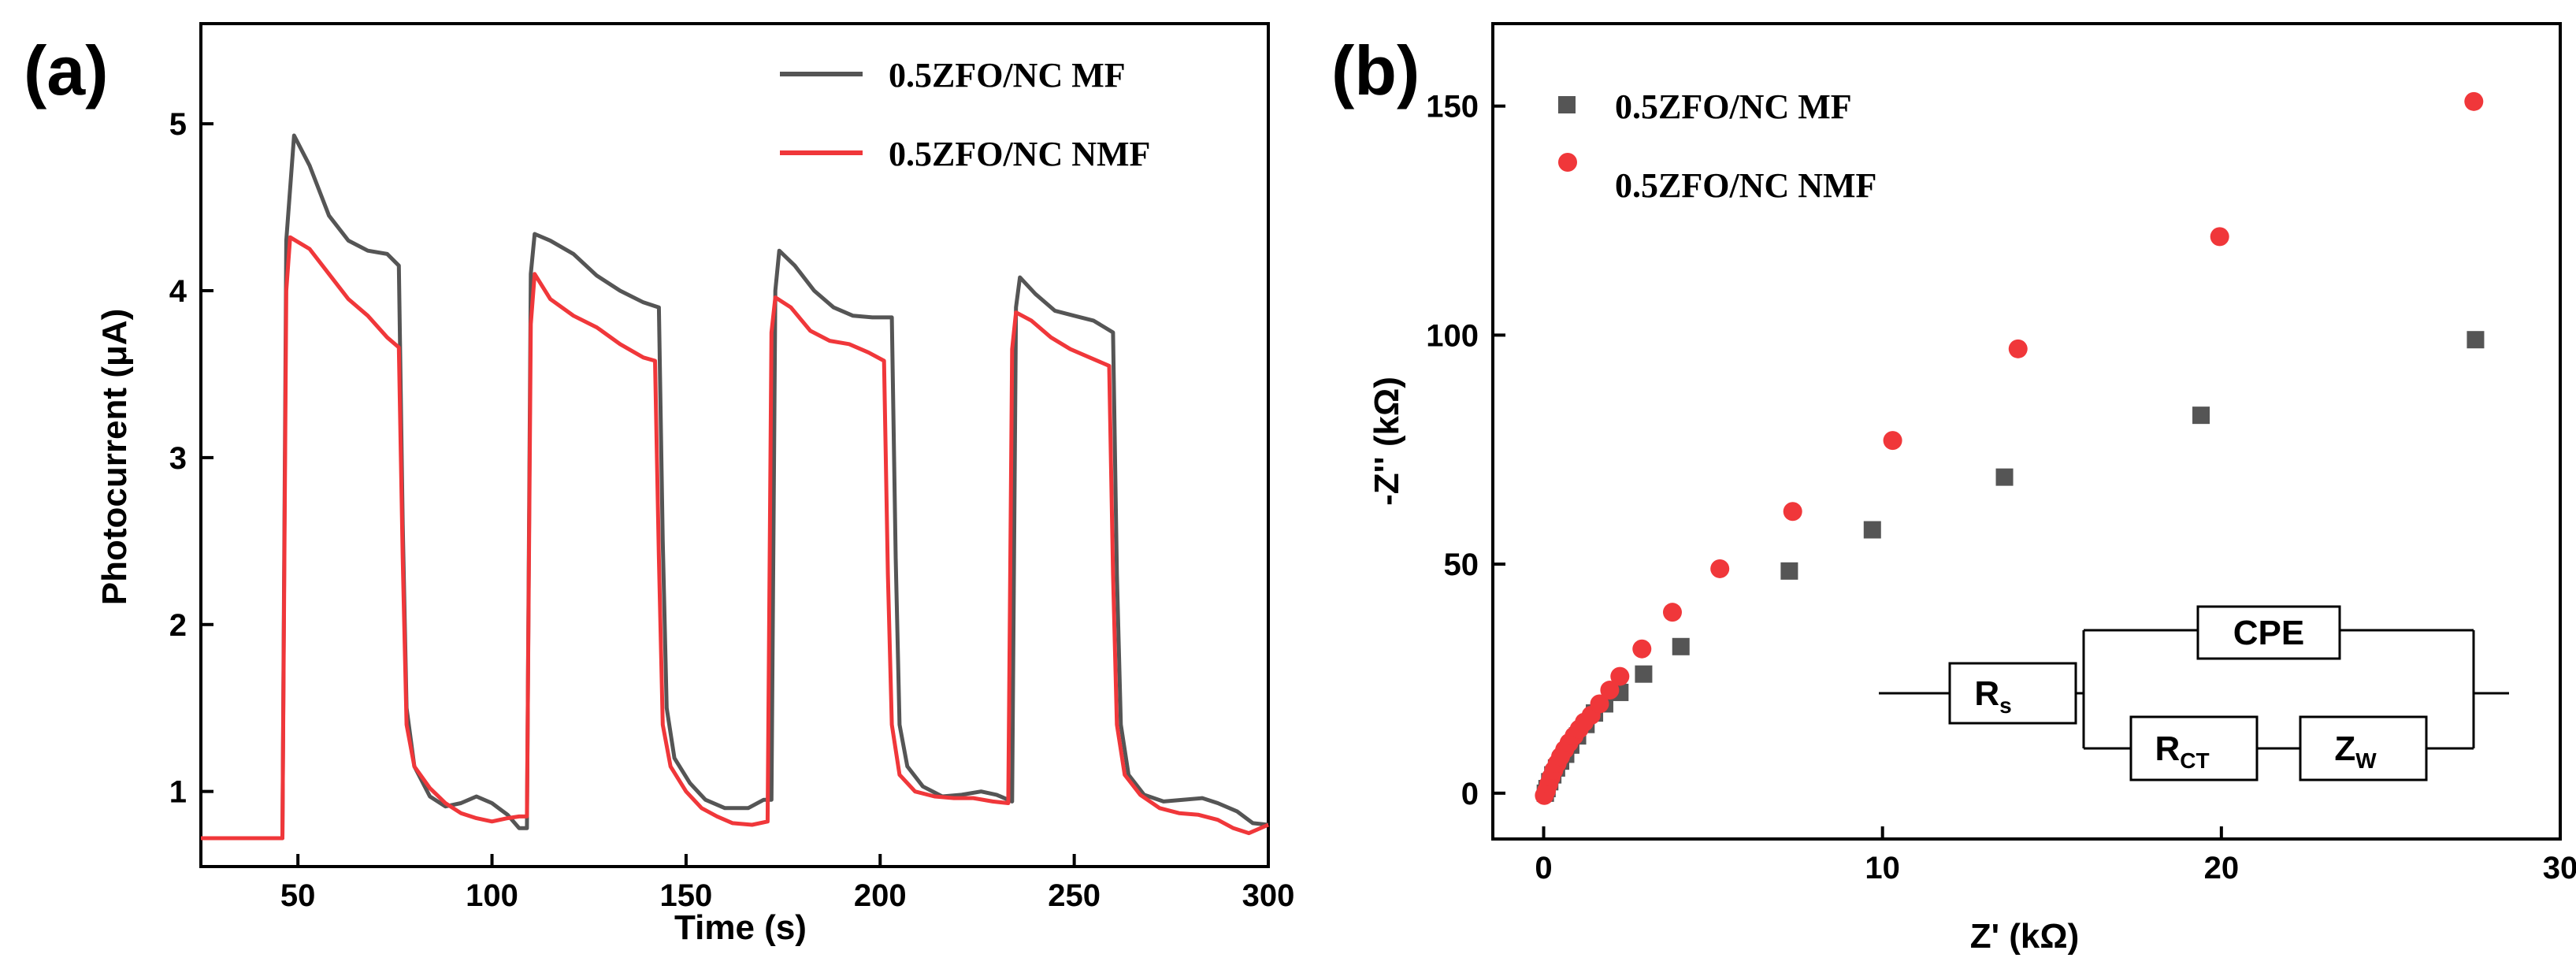  Describe the element at coordinates (1882, 868) in the screenshot. I see `panel-b-x-tick-label: 10` at that location.